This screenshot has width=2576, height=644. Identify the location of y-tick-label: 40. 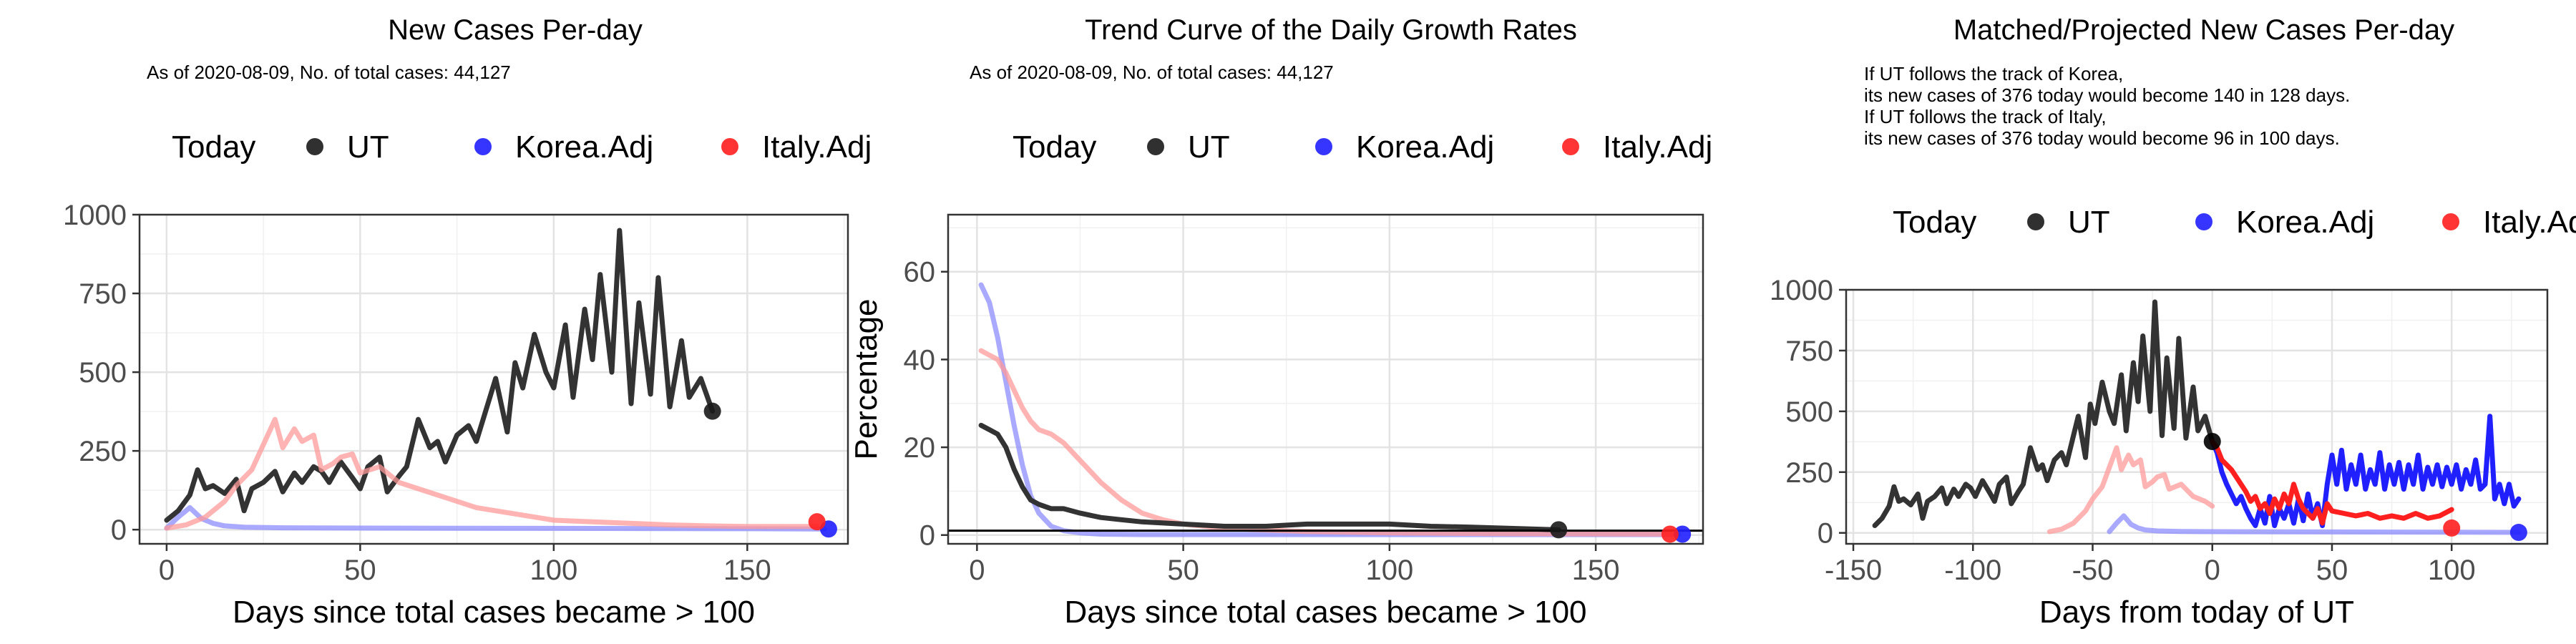
(920, 360).